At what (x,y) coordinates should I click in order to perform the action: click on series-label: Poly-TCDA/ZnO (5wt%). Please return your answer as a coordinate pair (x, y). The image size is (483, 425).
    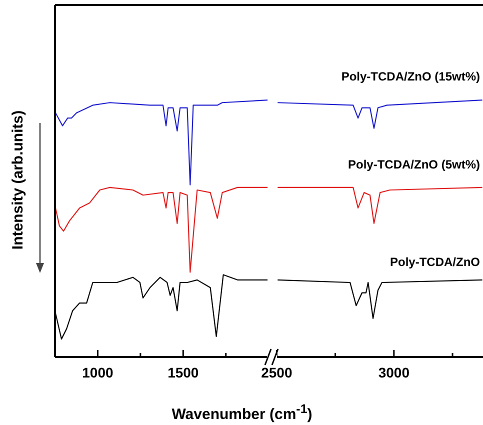
    Looking at the image, I should click on (414, 165).